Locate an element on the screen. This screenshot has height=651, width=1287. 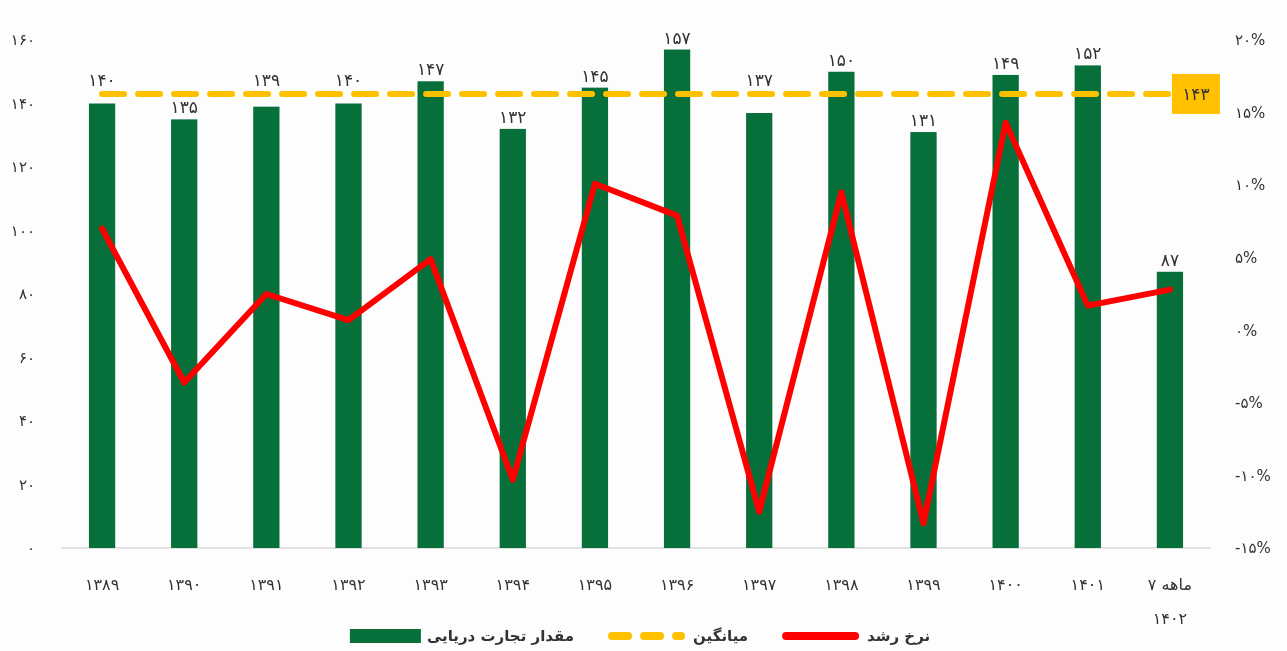
x-tick-label: ۱۴۰۱ is located at coordinates (1087, 584).